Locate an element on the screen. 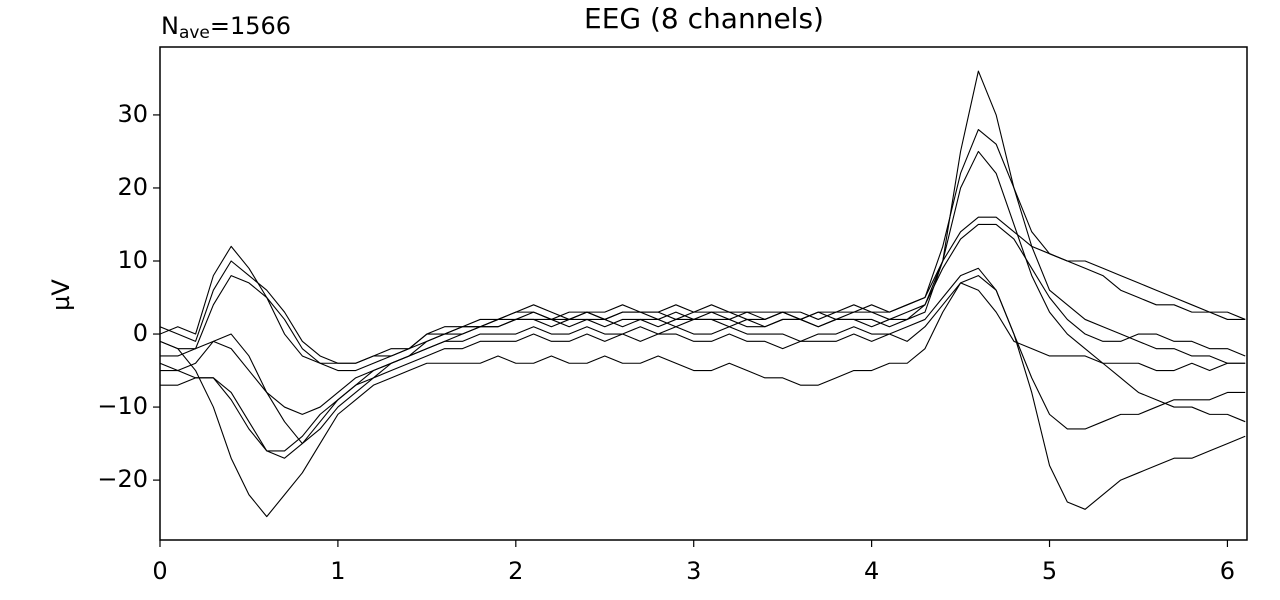 This screenshot has height=600, width=1280. y-tick-label: 0 is located at coordinates (140, 333).